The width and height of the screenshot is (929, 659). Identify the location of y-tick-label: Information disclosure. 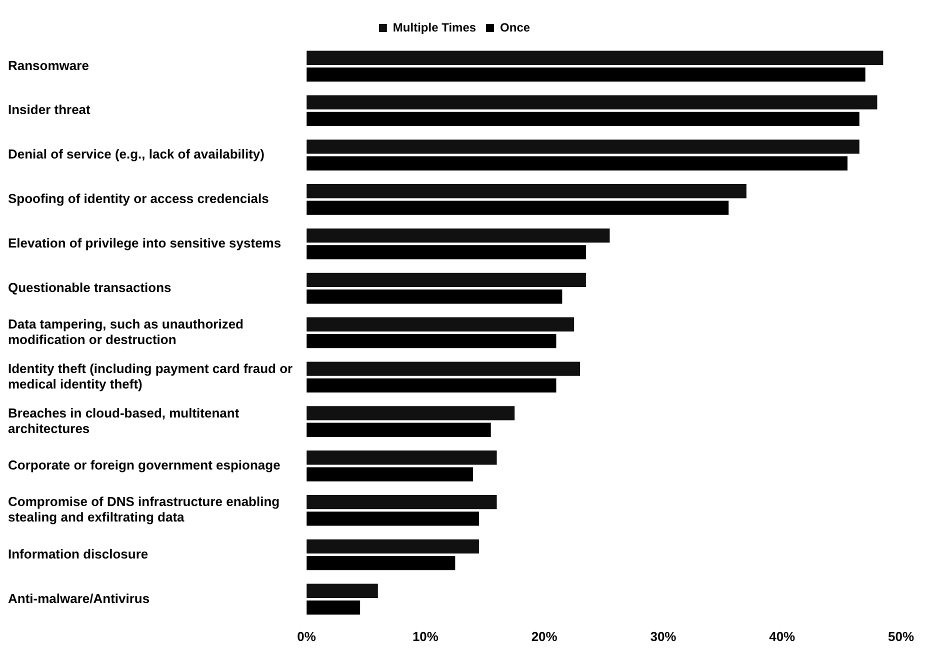
(78, 554).